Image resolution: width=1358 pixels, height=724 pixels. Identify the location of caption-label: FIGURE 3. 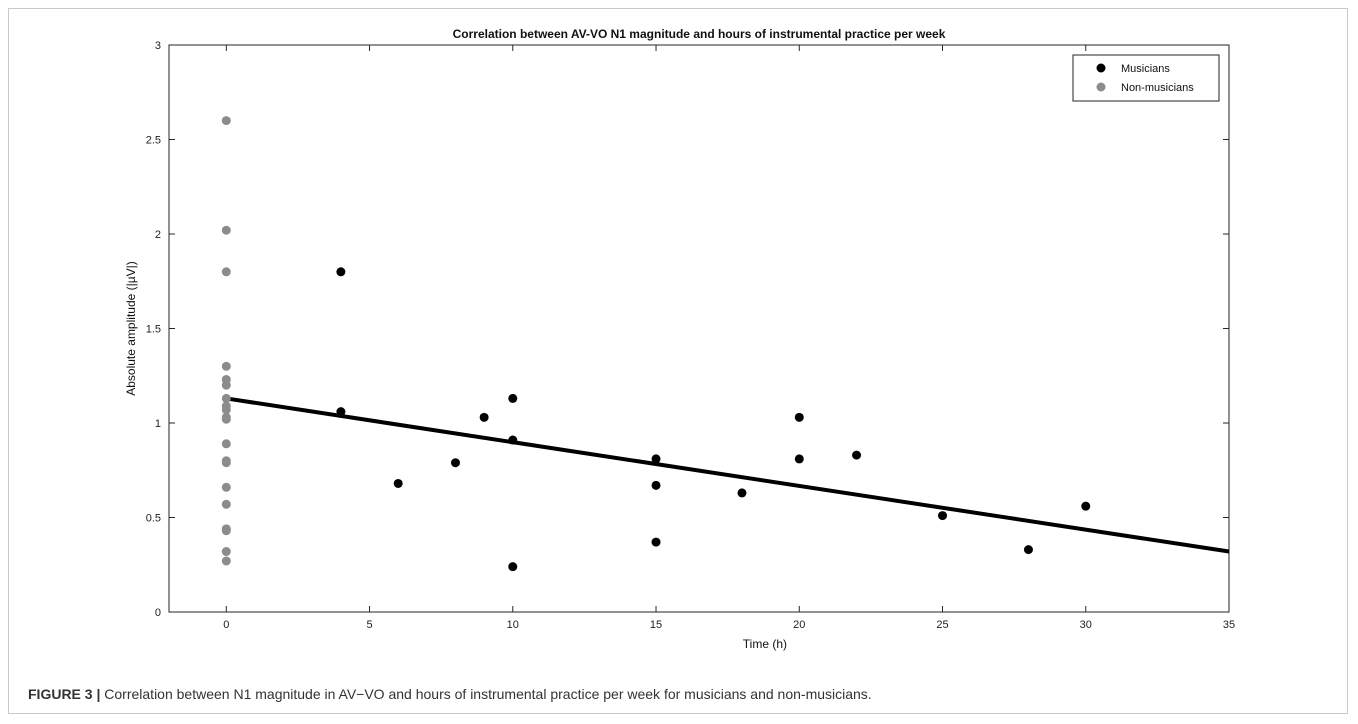
(60, 694).